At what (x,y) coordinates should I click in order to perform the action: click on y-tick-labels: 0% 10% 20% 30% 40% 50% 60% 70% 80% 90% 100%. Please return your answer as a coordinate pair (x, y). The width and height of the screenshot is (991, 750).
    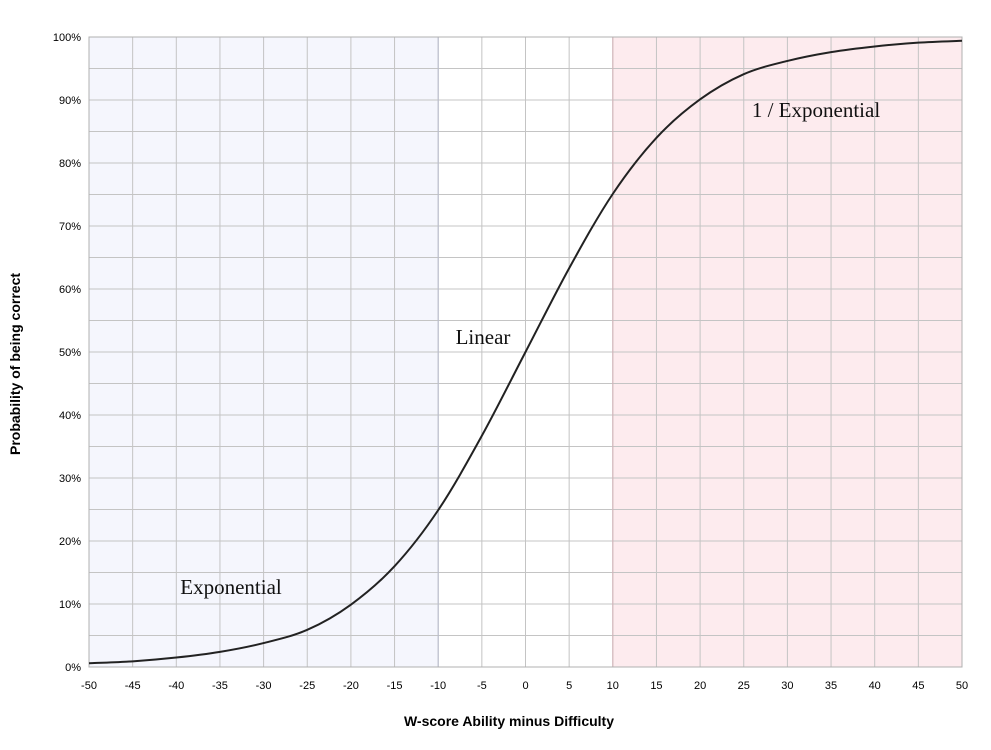
    Looking at the image, I should click on (67, 353).